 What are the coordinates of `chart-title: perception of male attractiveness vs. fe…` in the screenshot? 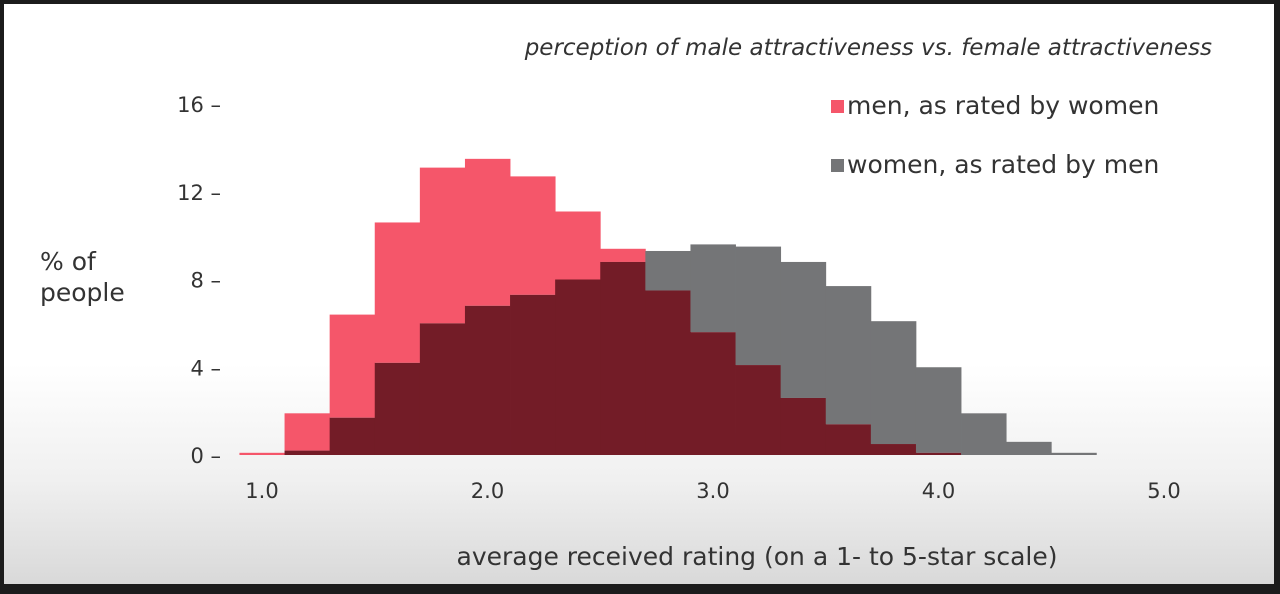 It's located at (868, 48).